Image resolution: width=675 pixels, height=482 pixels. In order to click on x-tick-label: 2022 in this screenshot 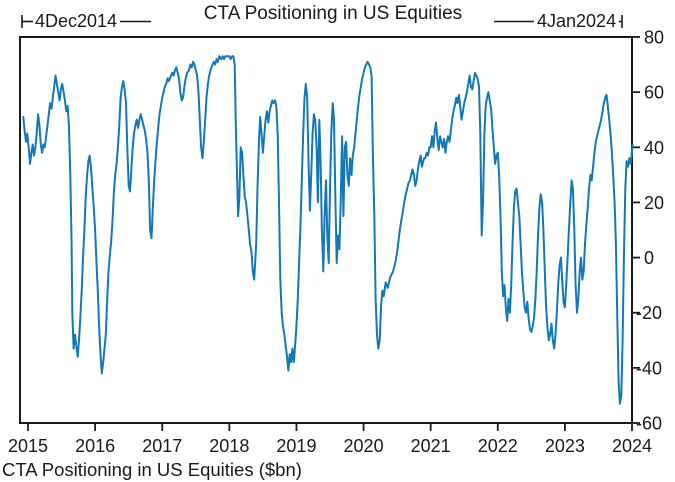, I will do `click(498, 446)`.